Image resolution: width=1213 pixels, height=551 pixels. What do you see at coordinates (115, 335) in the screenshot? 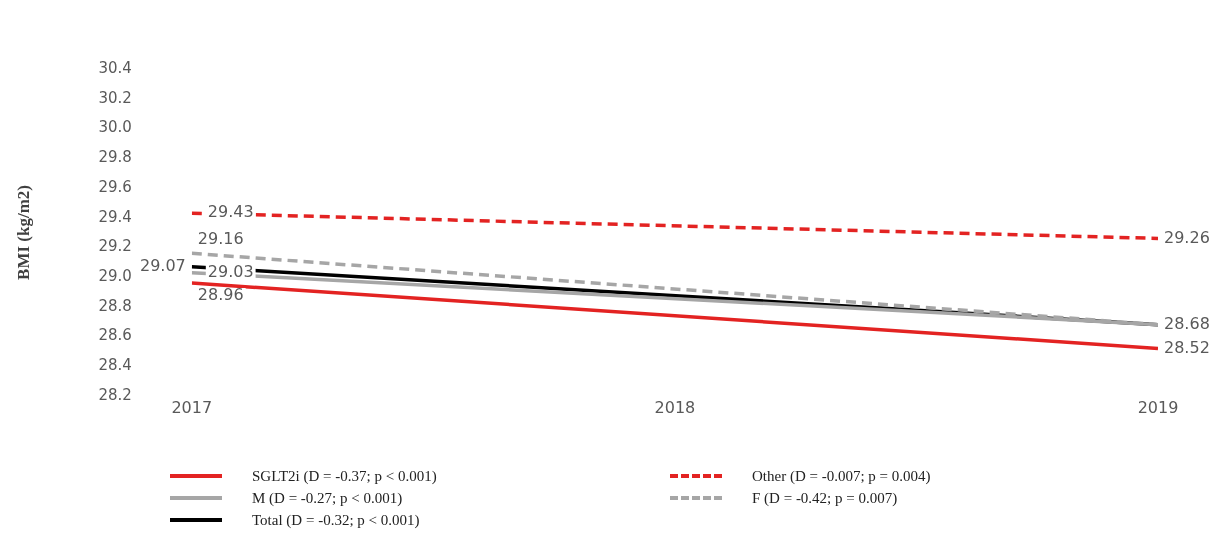
I see `y-tick-label: 28.6` at bounding box center [115, 335].